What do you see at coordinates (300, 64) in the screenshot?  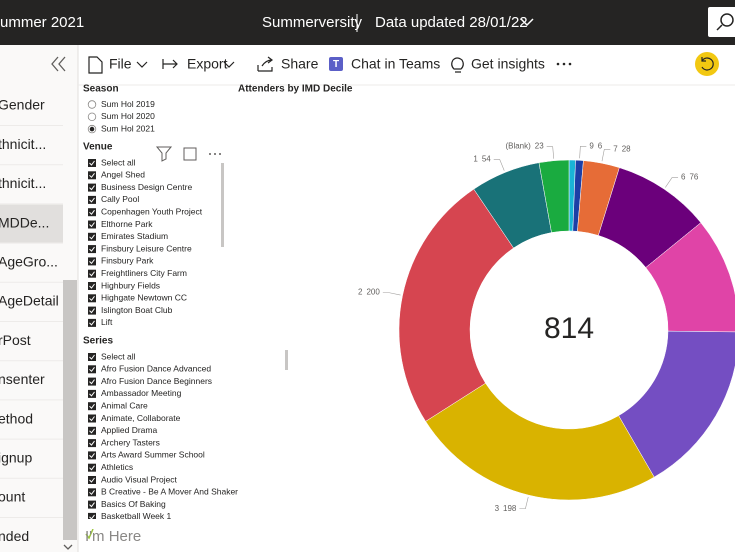 I see `toolbar-button: Share` at bounding box center [300, 64].